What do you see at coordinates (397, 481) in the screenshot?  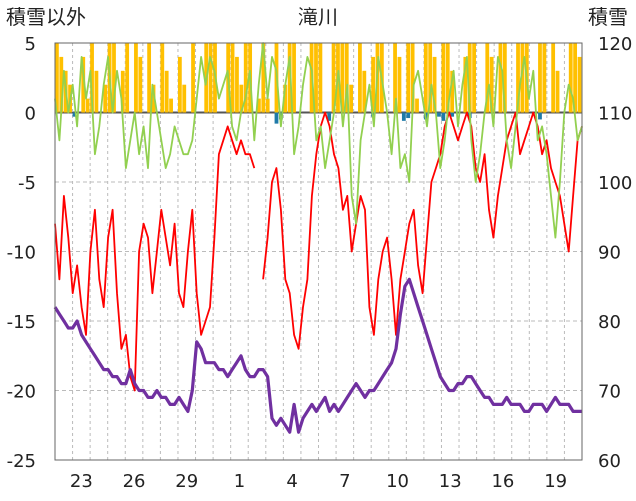 I see `x-tick-label: 10` at bounding box center [397, 481].